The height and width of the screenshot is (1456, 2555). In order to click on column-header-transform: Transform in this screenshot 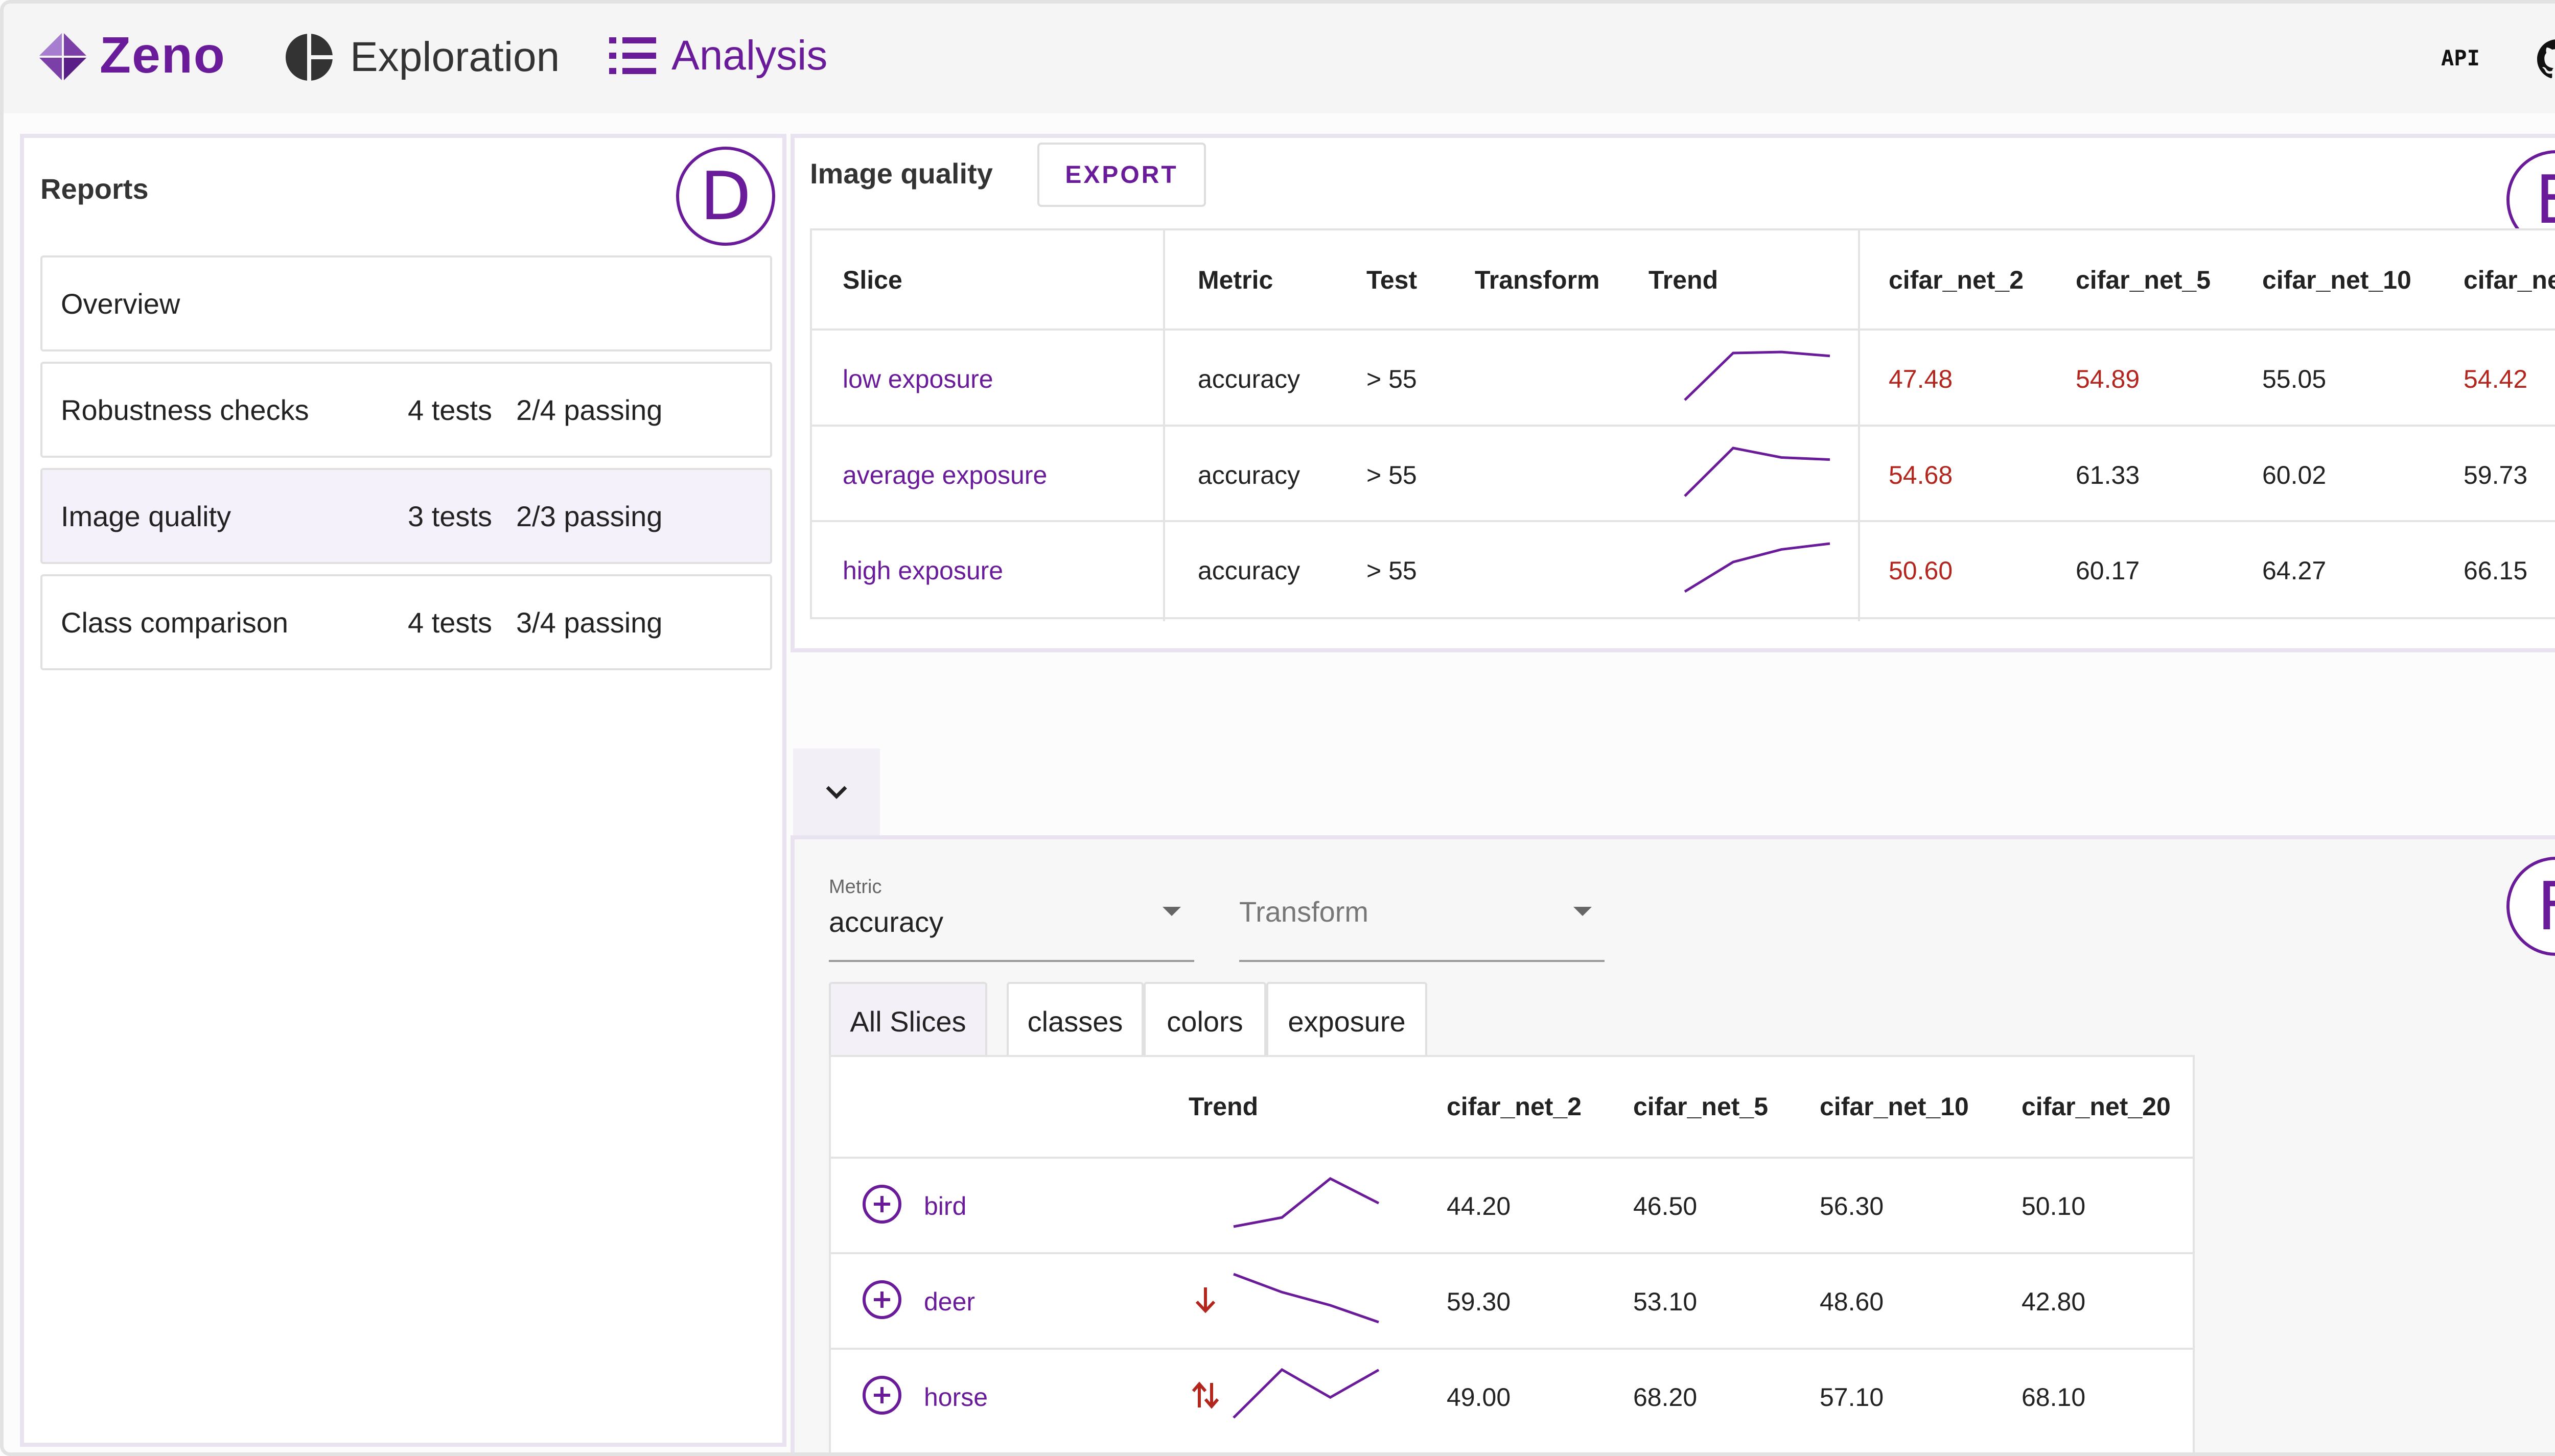, I will do `click(1537, 280)`.